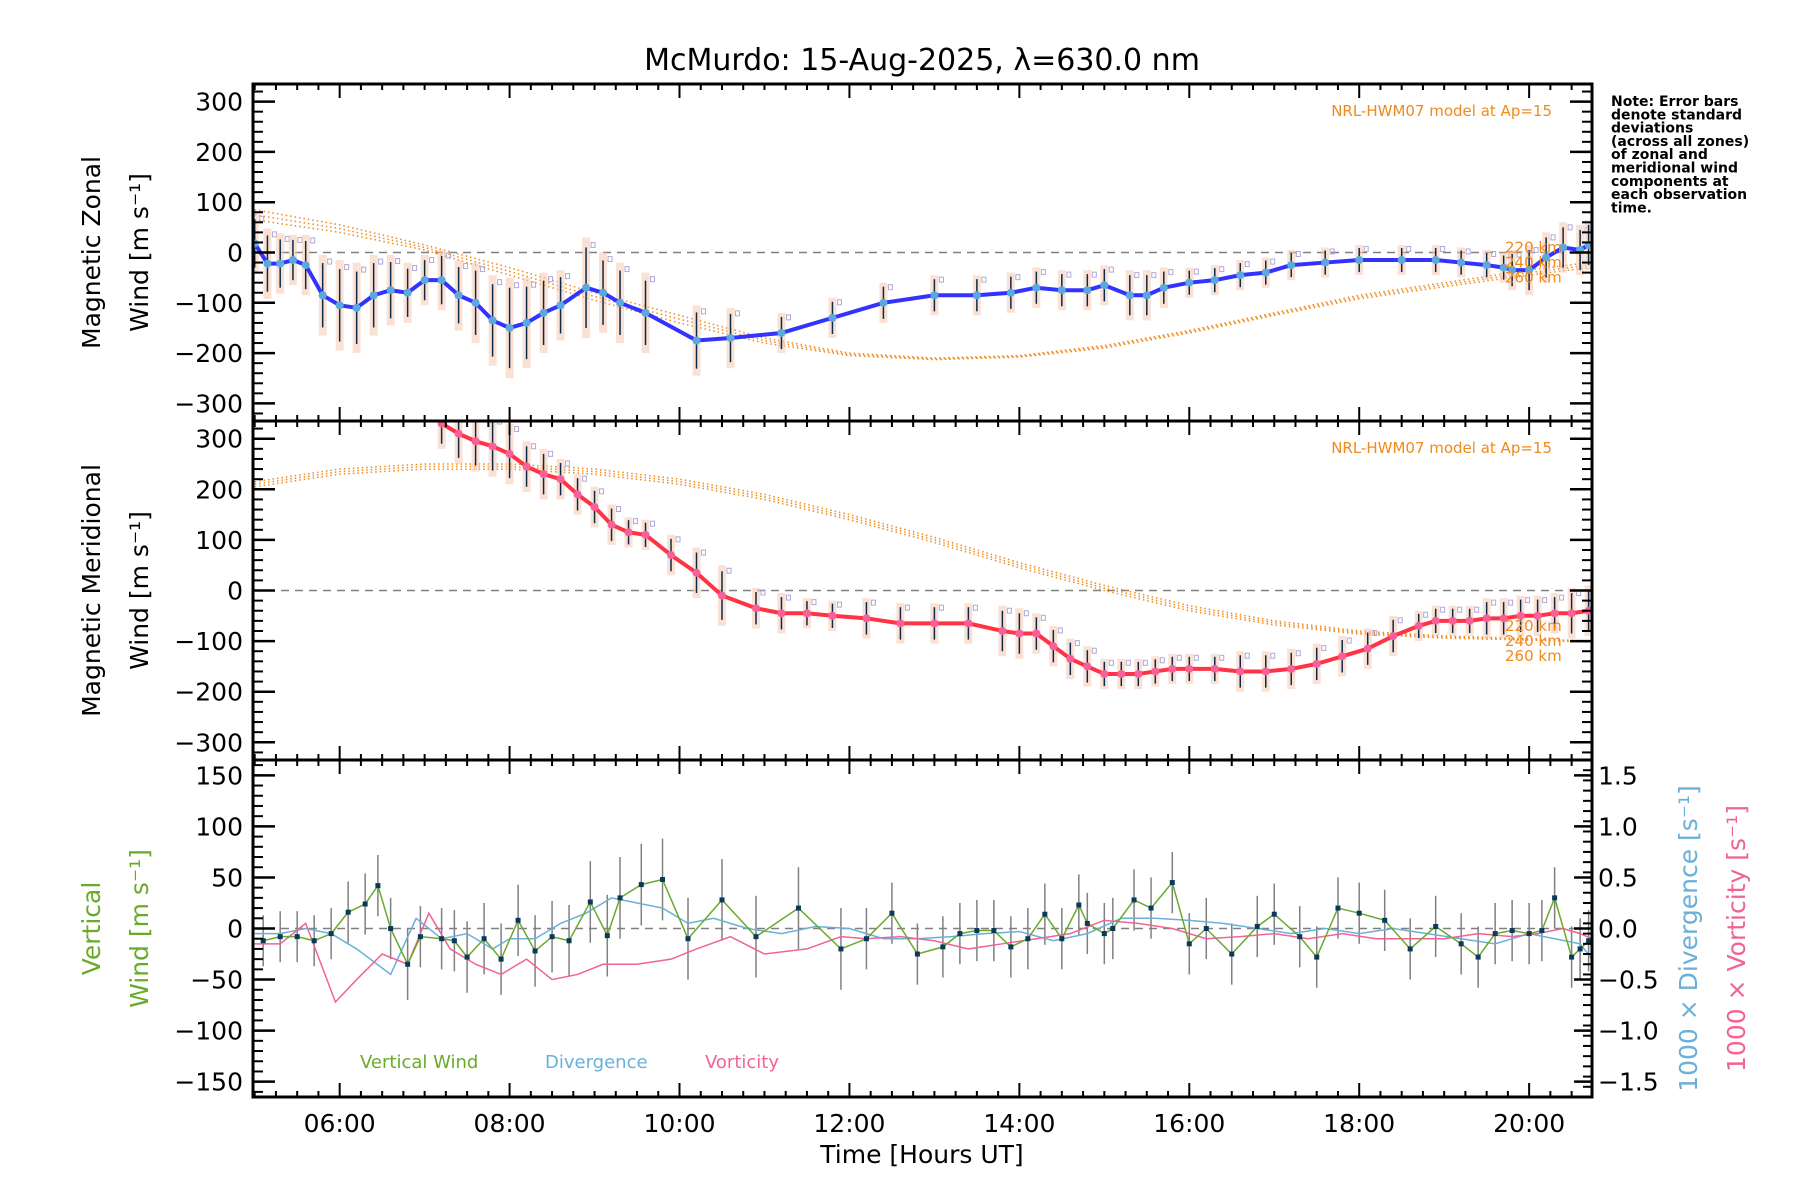  Describe the element at coordinates (219, 202) in the screenshot. I see `y-tick-label: 100` at that location.